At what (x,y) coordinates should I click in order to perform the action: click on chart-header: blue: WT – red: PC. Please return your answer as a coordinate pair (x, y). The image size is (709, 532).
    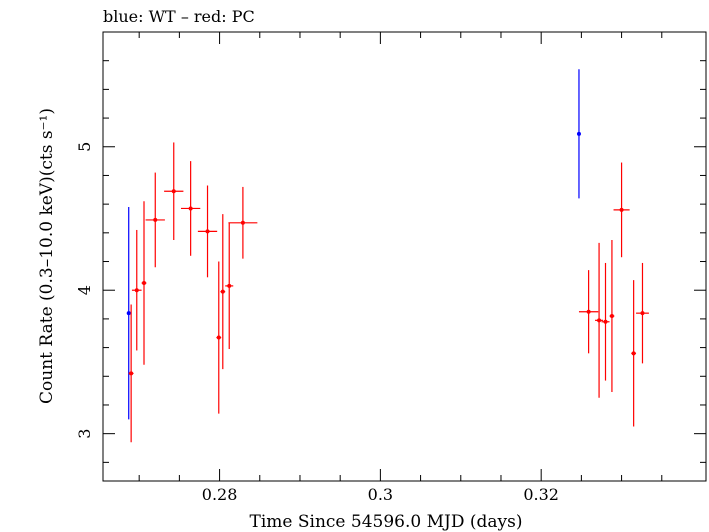
    Looking at the image, I should click on (179, 16).